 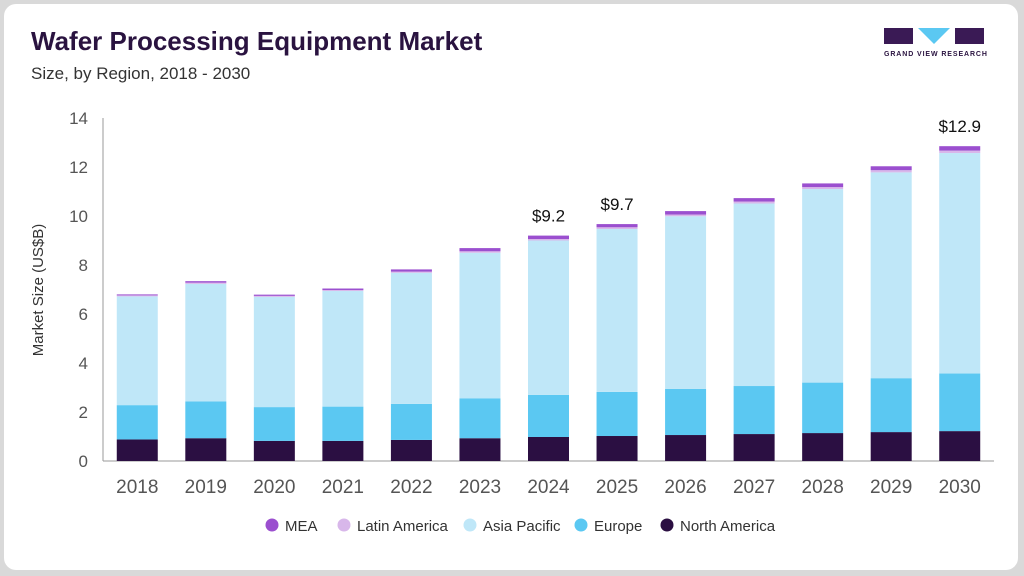 I want to click on x-tick-label: 2029, so click(x=891, y=487).